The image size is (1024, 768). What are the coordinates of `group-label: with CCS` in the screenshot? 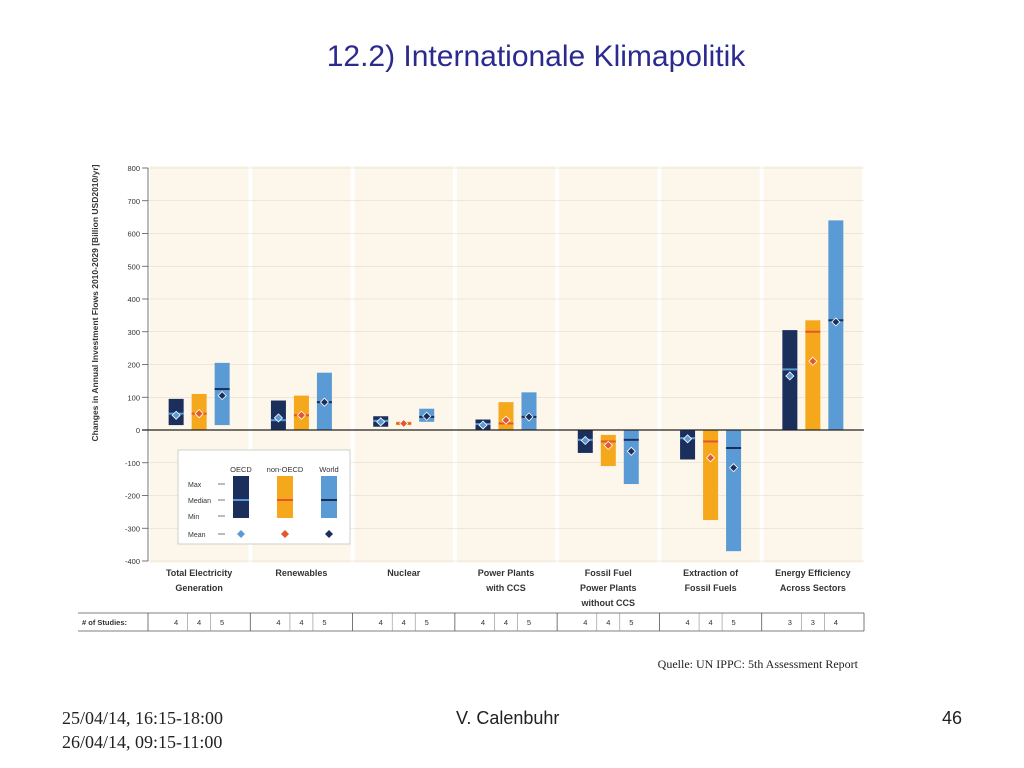 It's located at (505, 588).